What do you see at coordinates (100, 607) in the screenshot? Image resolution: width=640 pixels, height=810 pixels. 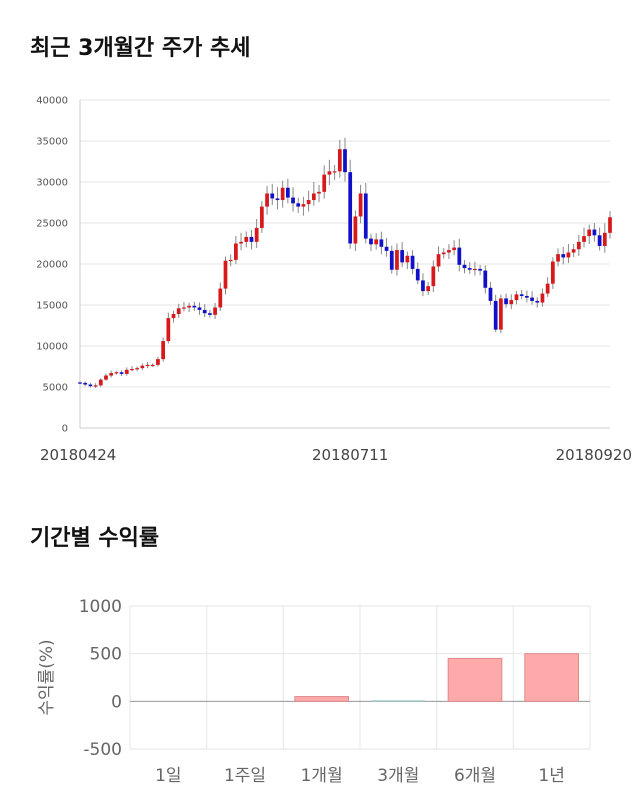 I see `y-tick-label: 1000` at bounding box center [100, 607].